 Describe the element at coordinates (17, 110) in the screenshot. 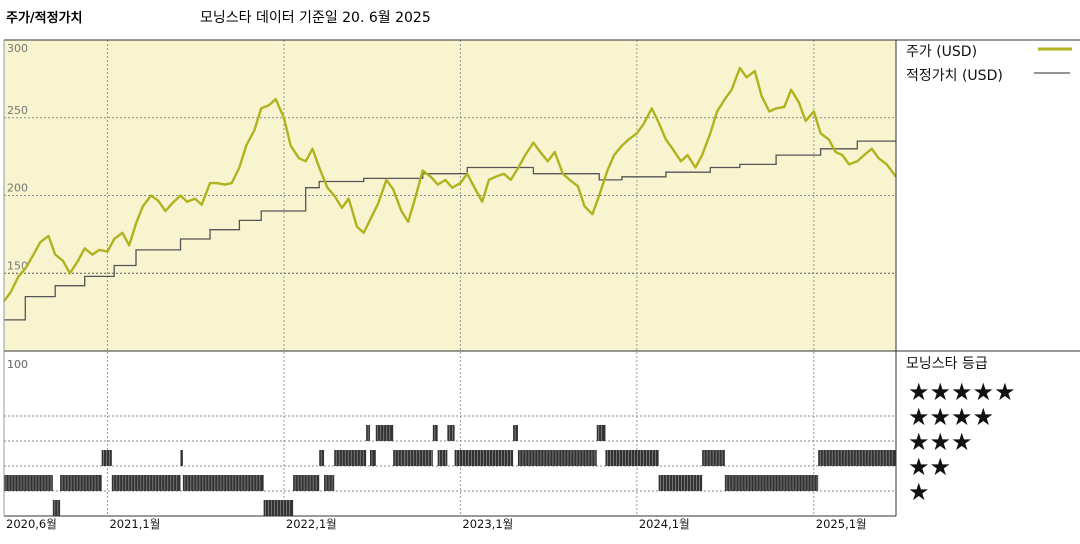

I see `y-tick-label: 250` at that location.